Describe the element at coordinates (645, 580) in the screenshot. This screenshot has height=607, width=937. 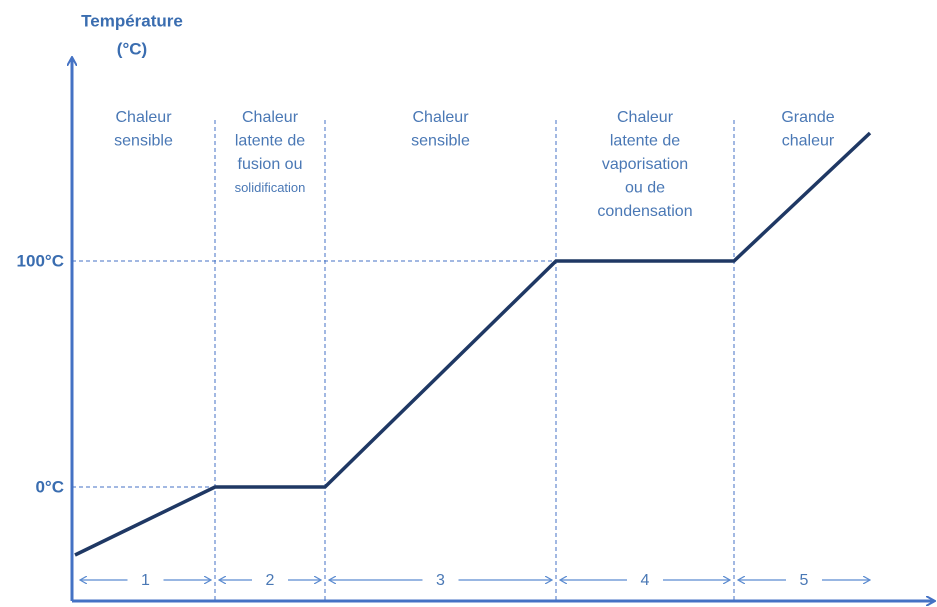
I see `phase-number: 4` at that location.